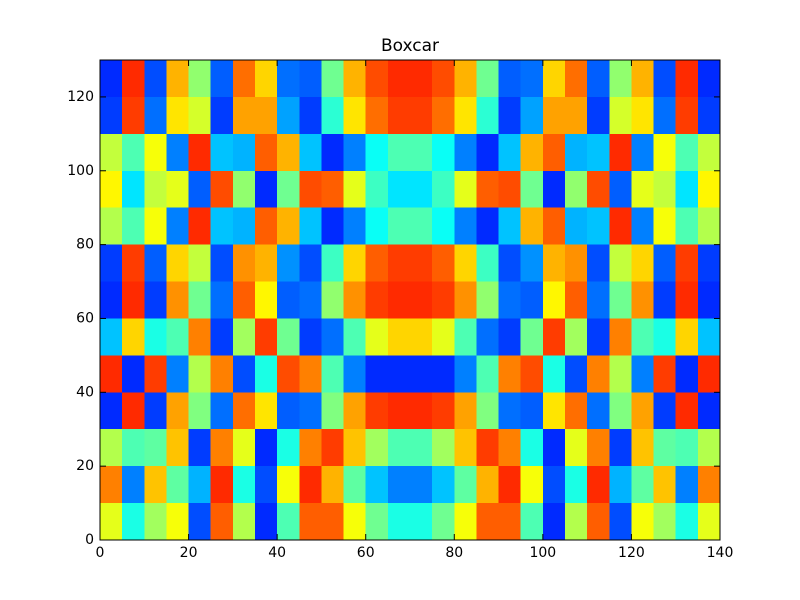  Describe the element at coordinates (631, 553) in the screenshot. I see `x-tick-label: 120` at that location.